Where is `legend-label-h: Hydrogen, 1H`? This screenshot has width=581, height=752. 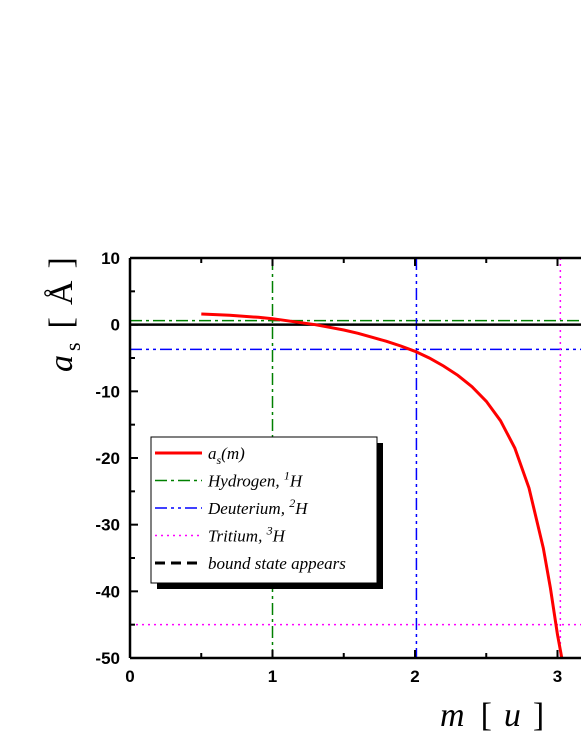 legend-label-h: Hydrogen, 1H is located at coordinates (255, 480).